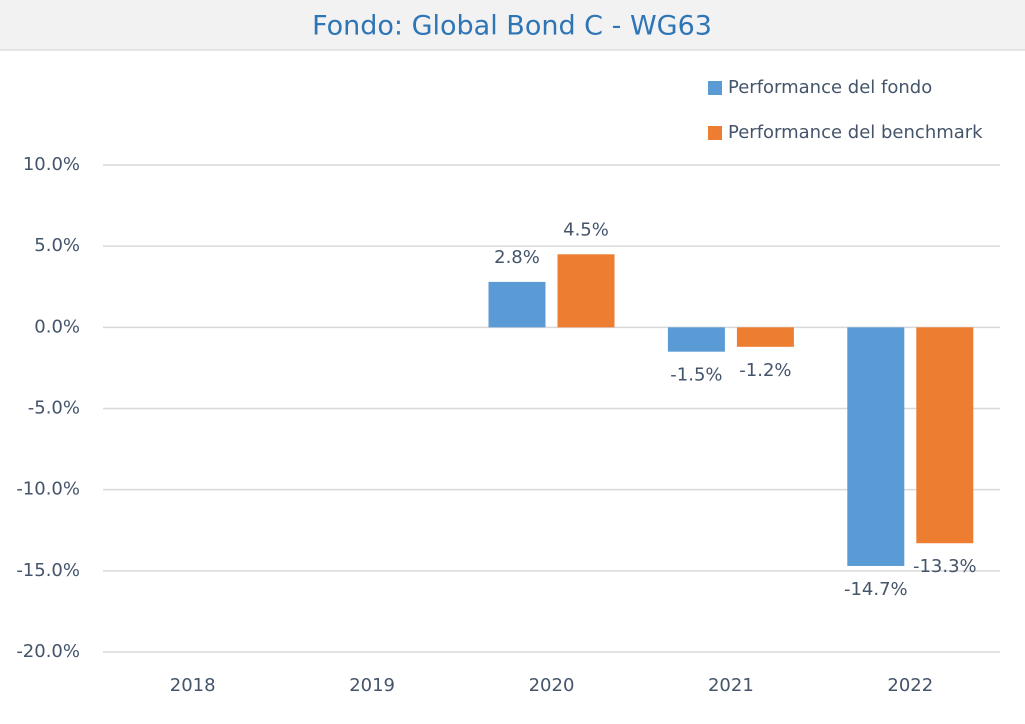  I want to click on y-tick-label: 5.0%, so click(57, 245).